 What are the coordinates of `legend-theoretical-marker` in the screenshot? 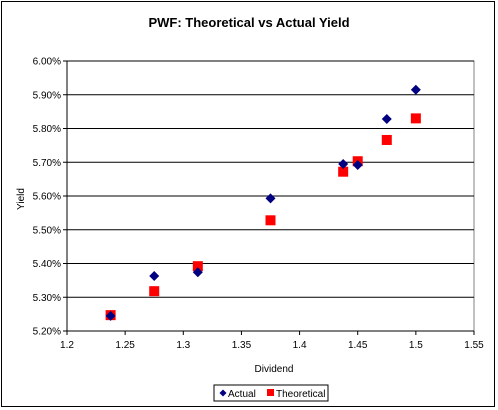 It's located at (270, 392).